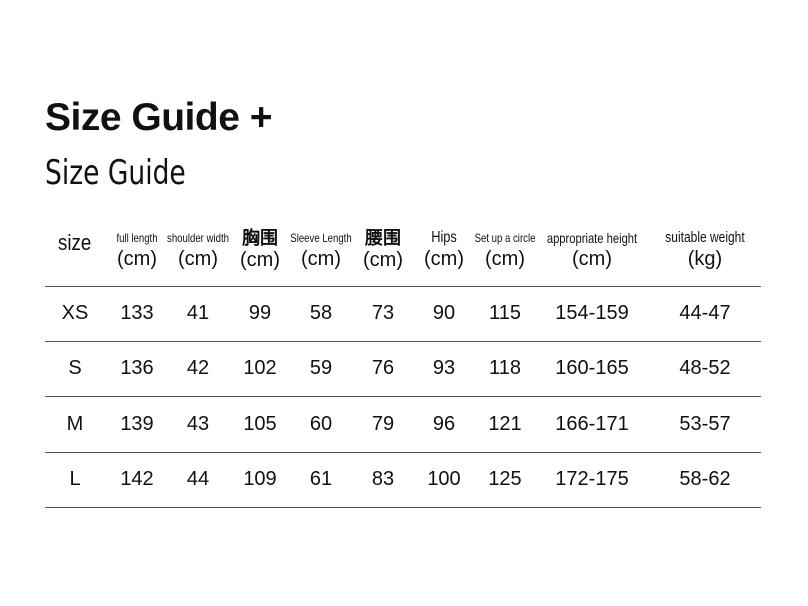 This screenshot has width=808, height=606. What do you see at coordinates (444, 478) in the screenshot?
I see `table-cell: 100` at bounding box center [444, 478].